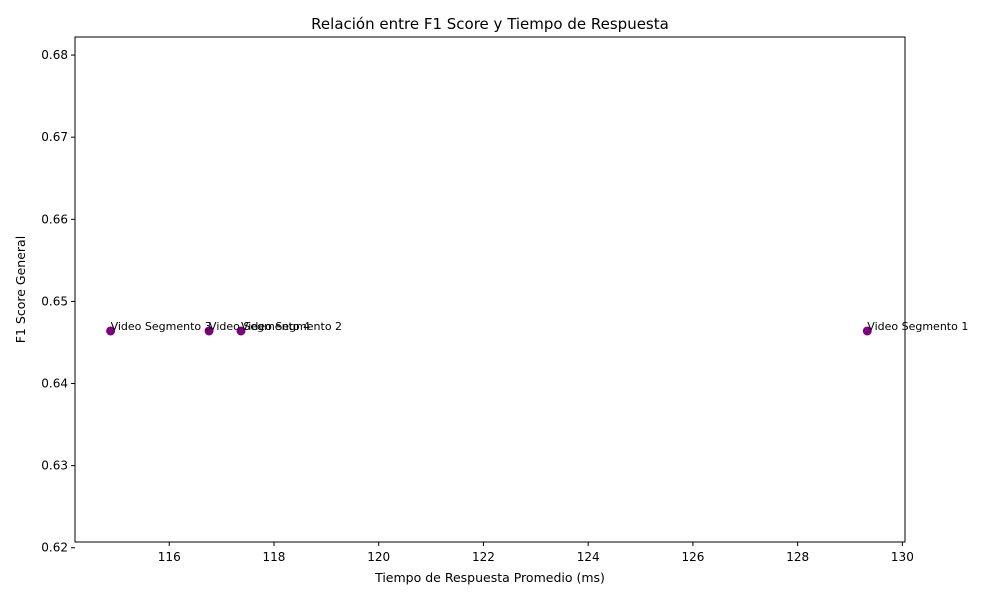 The image size is (1000, 600). What do you see at coordinates (54, 466) in the screenshot?
I see `y-tick-label: 0.63` at bounding box center [54, 466].